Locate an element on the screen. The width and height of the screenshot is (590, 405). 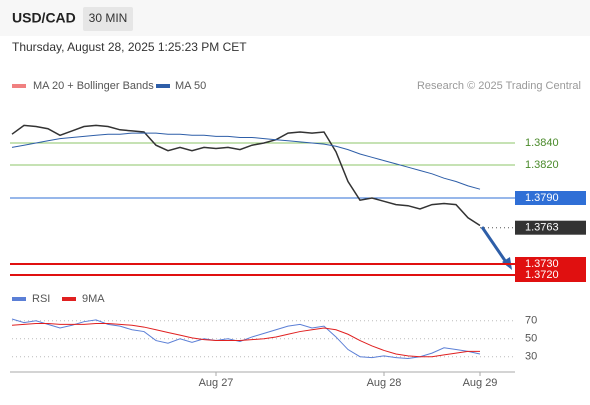
level-label: 1.3840 is located at coordinates (542, 143).